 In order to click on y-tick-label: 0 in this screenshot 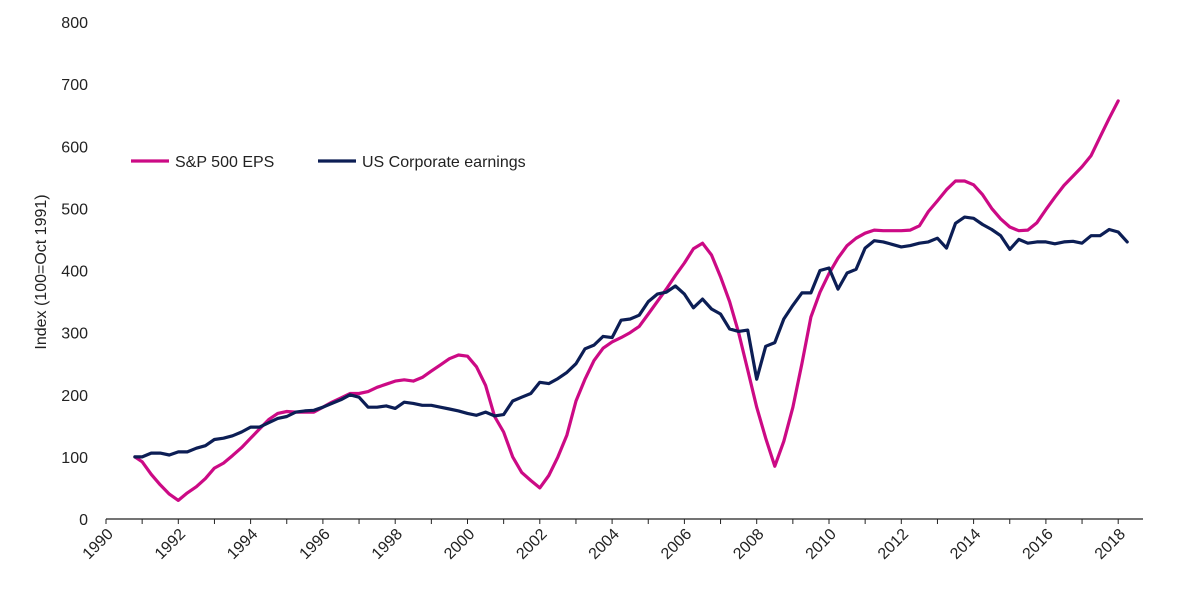, I will do `click(83, 520)`.